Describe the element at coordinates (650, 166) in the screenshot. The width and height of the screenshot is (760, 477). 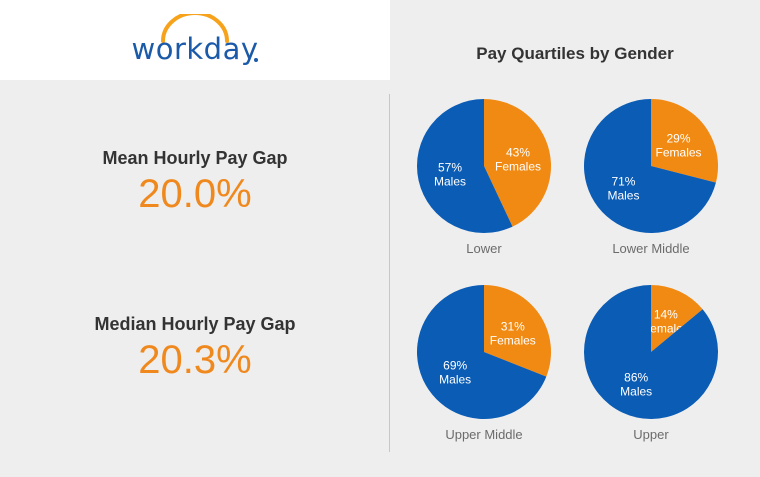
I see `pie-slice-lower-middle-males` at that location.